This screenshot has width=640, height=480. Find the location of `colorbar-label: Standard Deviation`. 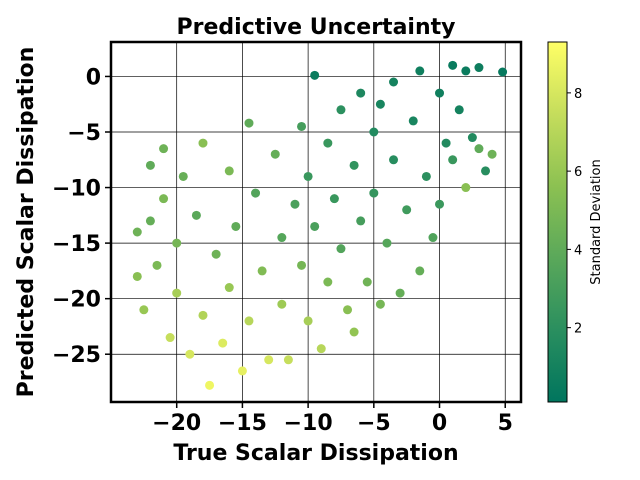

colorbar-label: Standard Deviation is located at coordinates (596, 221).